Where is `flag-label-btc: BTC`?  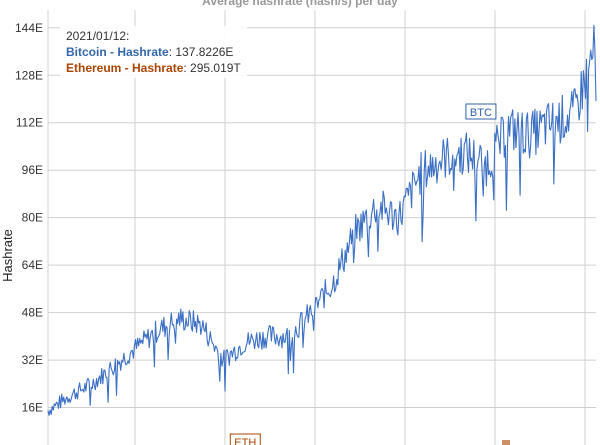
flag-label-btc: BTC is located at coordinates (481, 113).